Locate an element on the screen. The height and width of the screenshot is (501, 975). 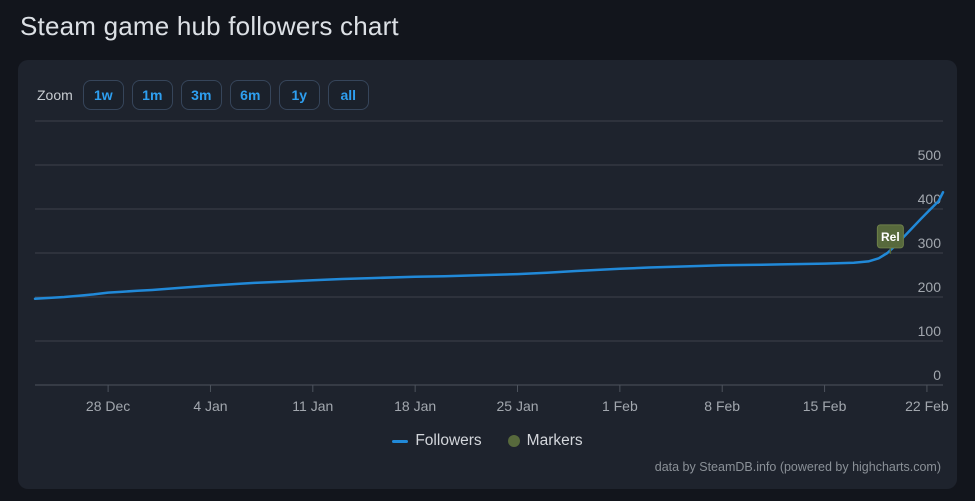
zoom-button-1y: 1y is located at coordinates (299, 95).